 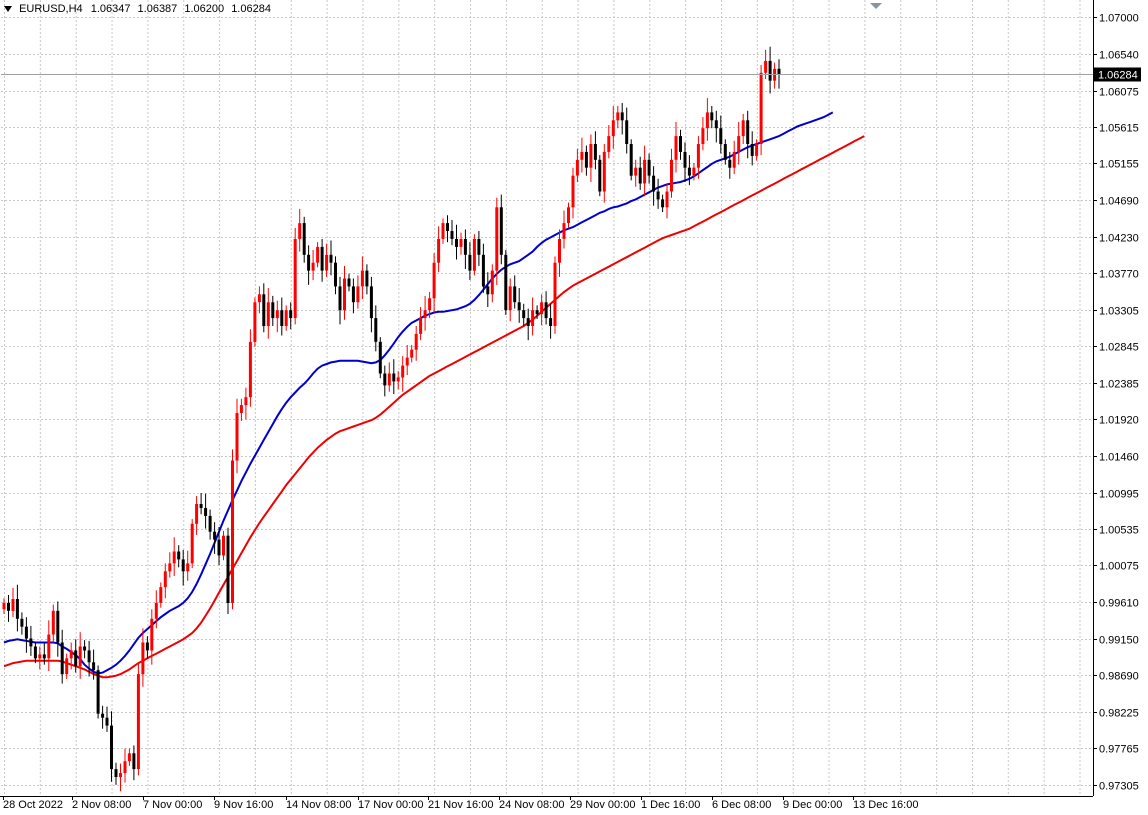 I want to click on x-tick-label: 14 Nov 08:00, so click(x=318, y=805).